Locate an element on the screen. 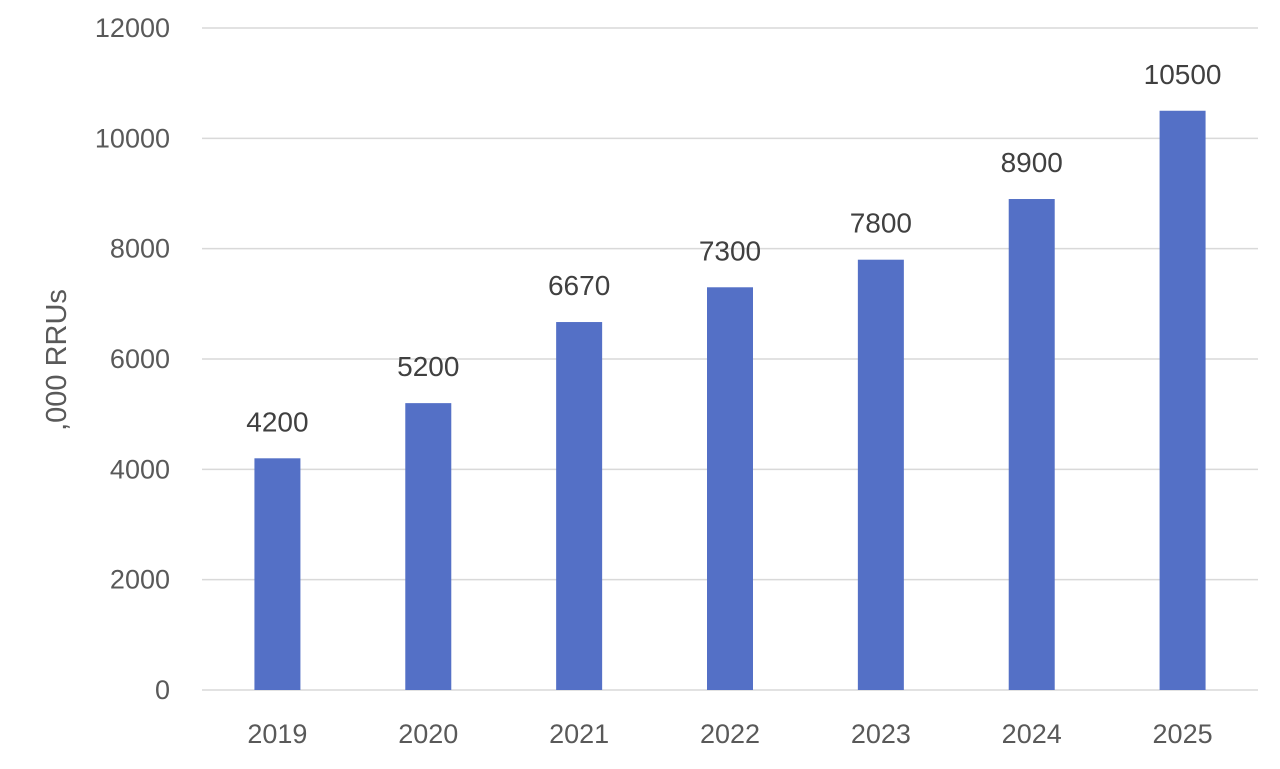 The image size is (1280, 769). y-tick-label: 0 is located at coordinates (162, 690).